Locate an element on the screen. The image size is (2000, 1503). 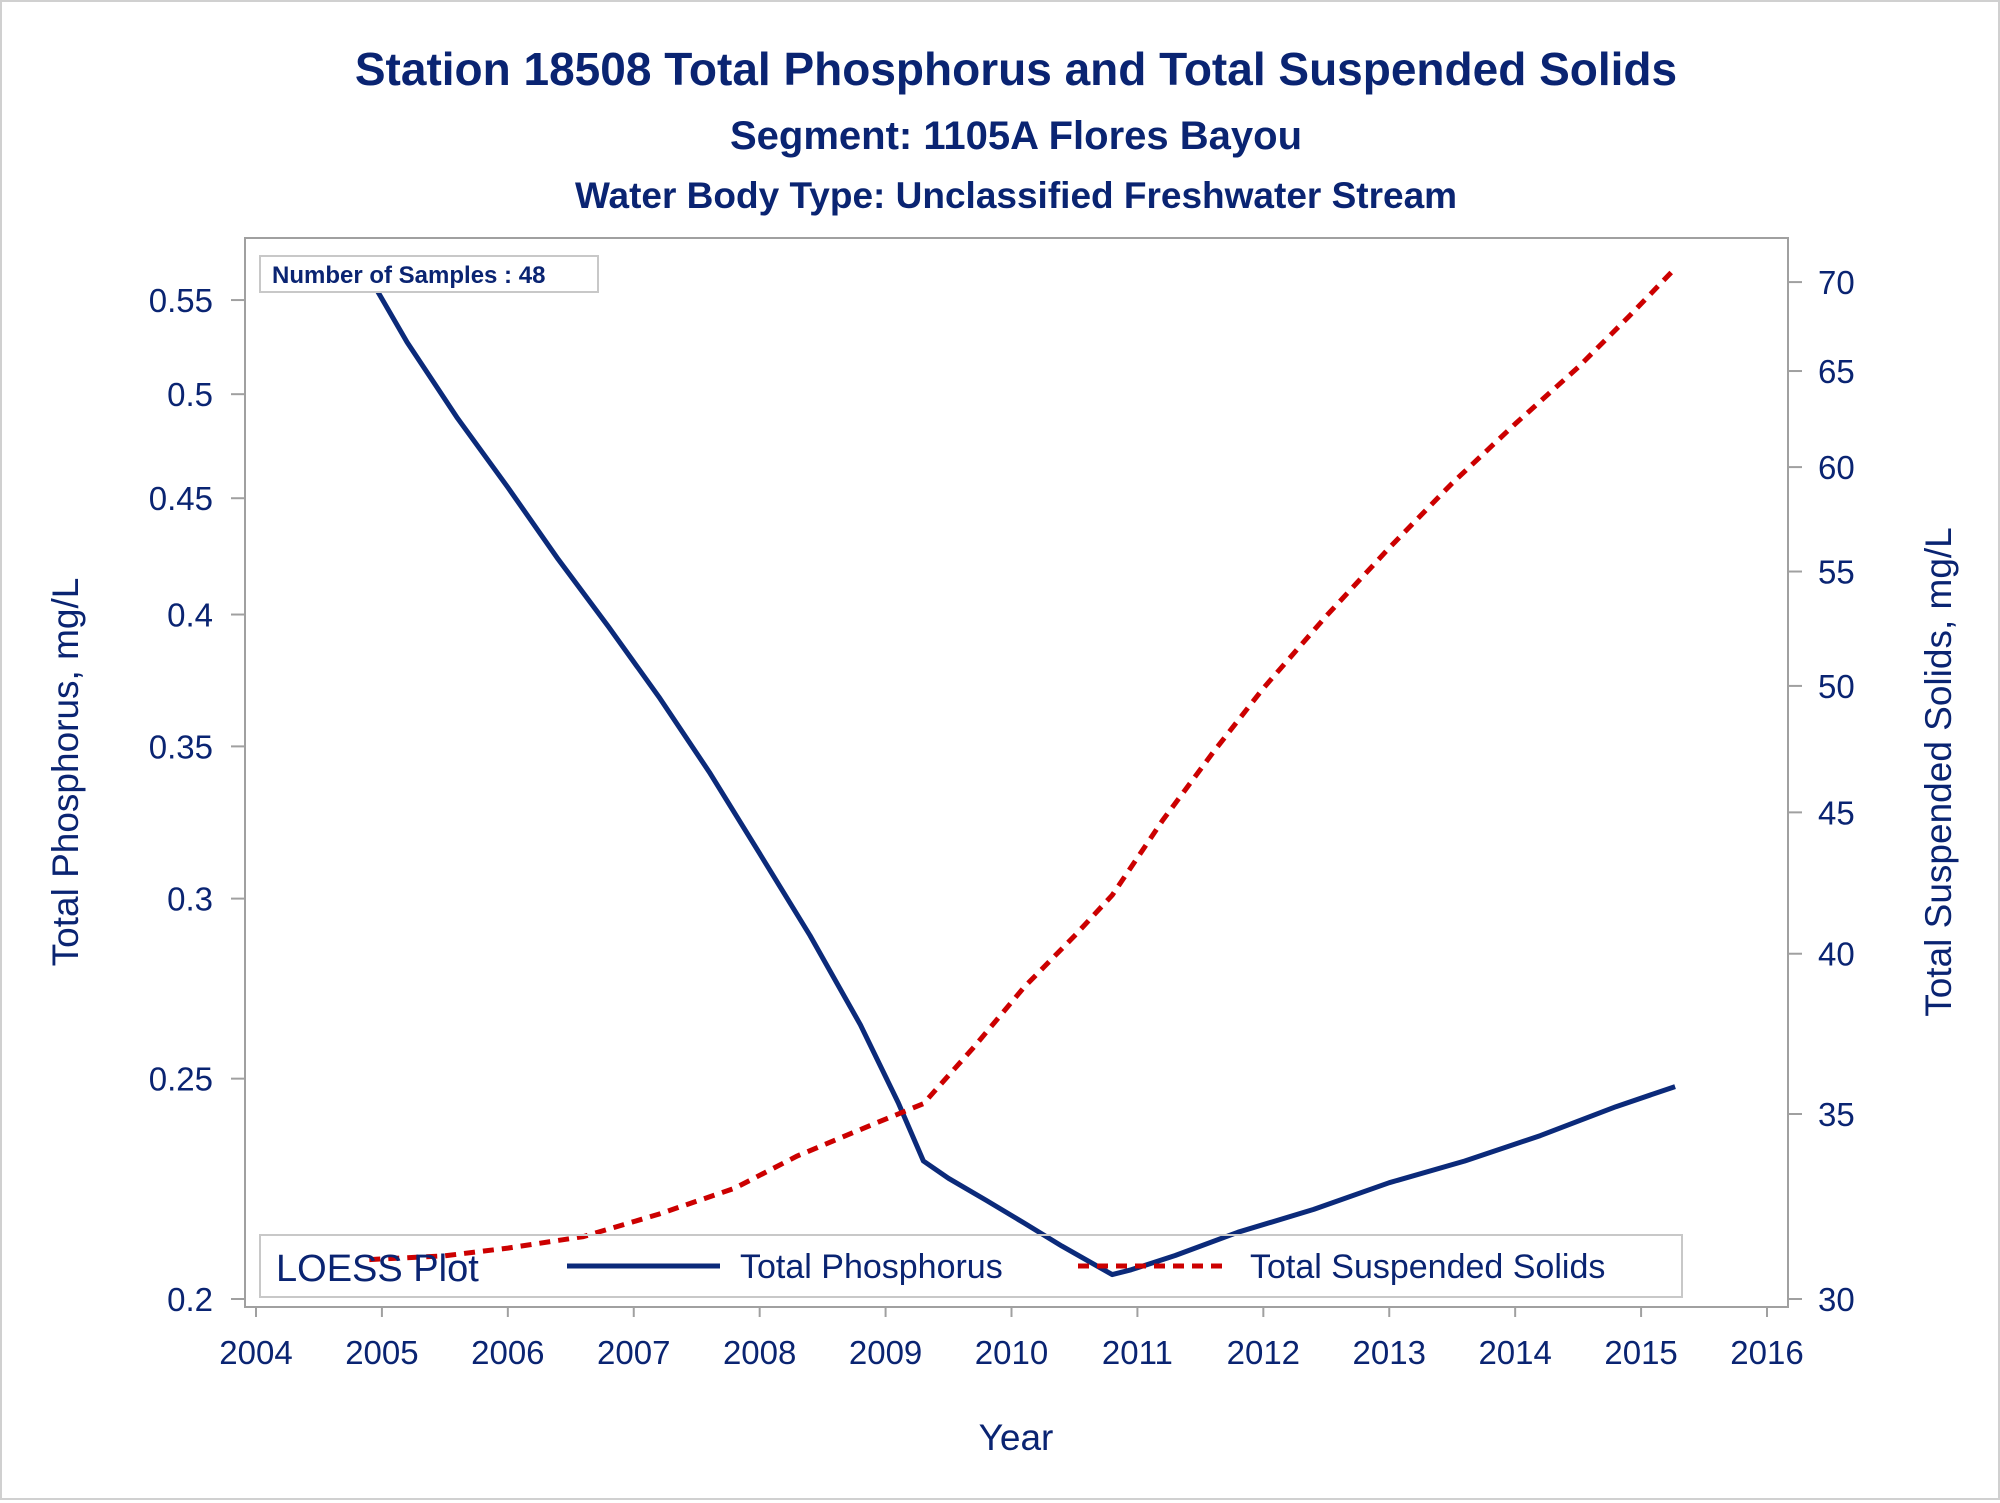
y-tick-label: 0.45 is located at coordinates (181, 498).